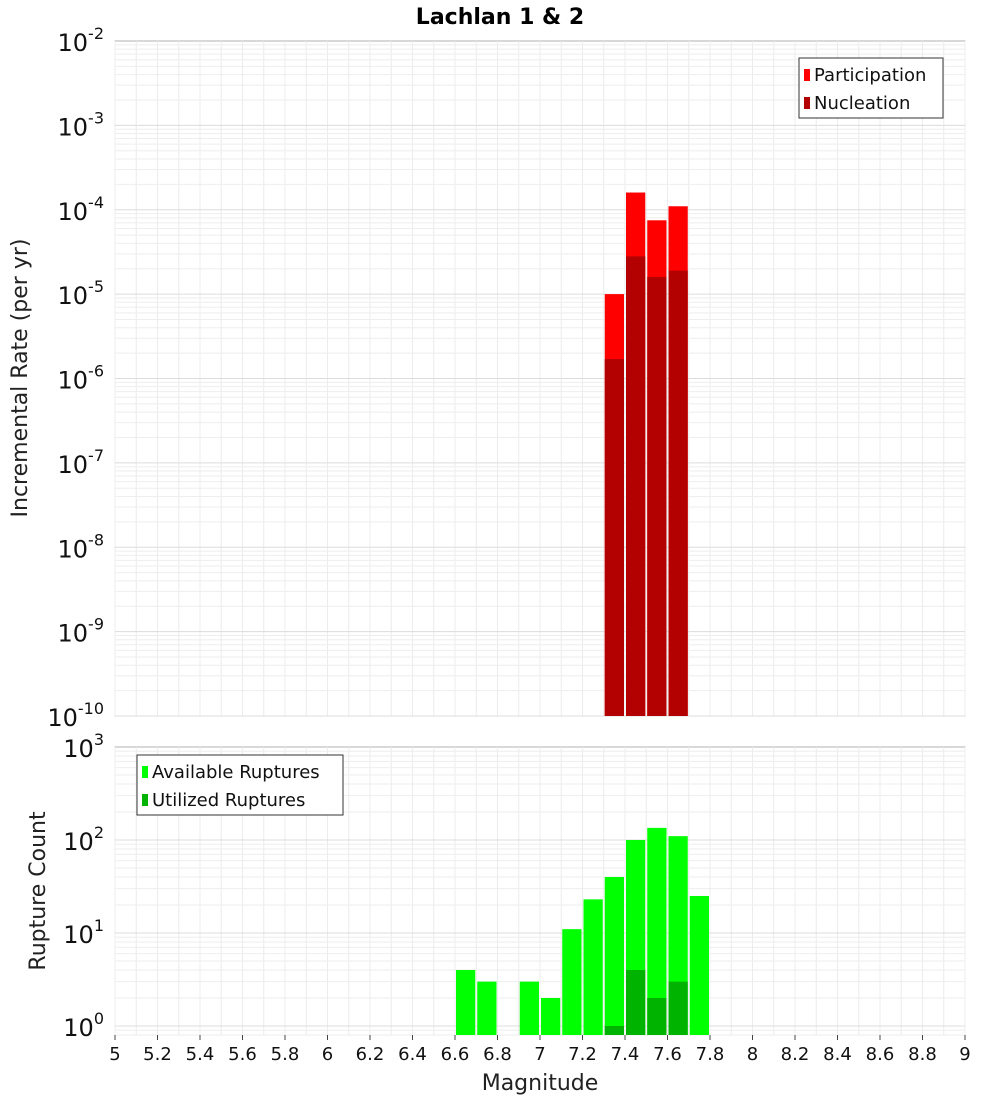 The width and height of the screenshot is (1000, 1100). What do you see at coordinates (862, 103) in the screenshot?
I see `legend-label: Nucleation` at bounding box center [862, 103].